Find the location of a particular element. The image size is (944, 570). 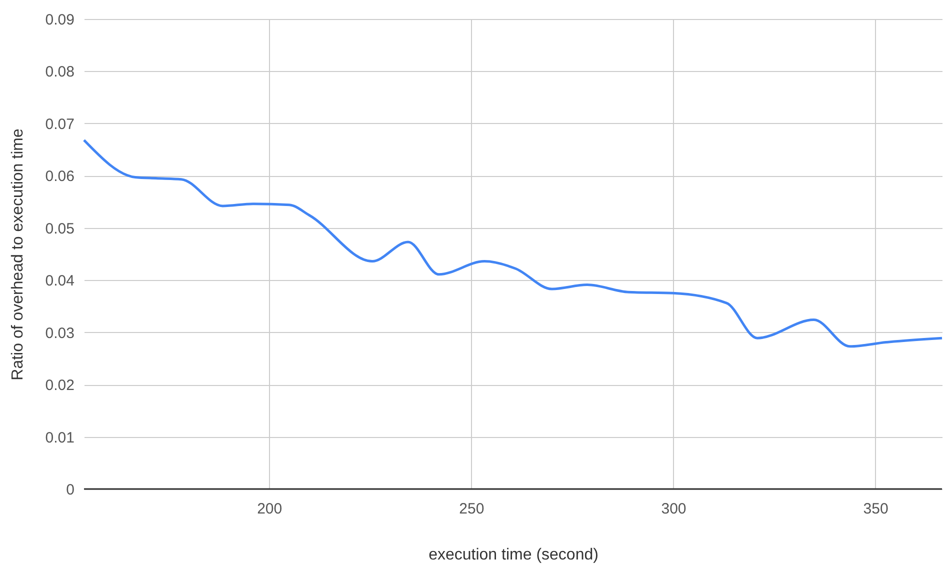

y-tick-label: 0.09 is located at coordinates (59, 20).